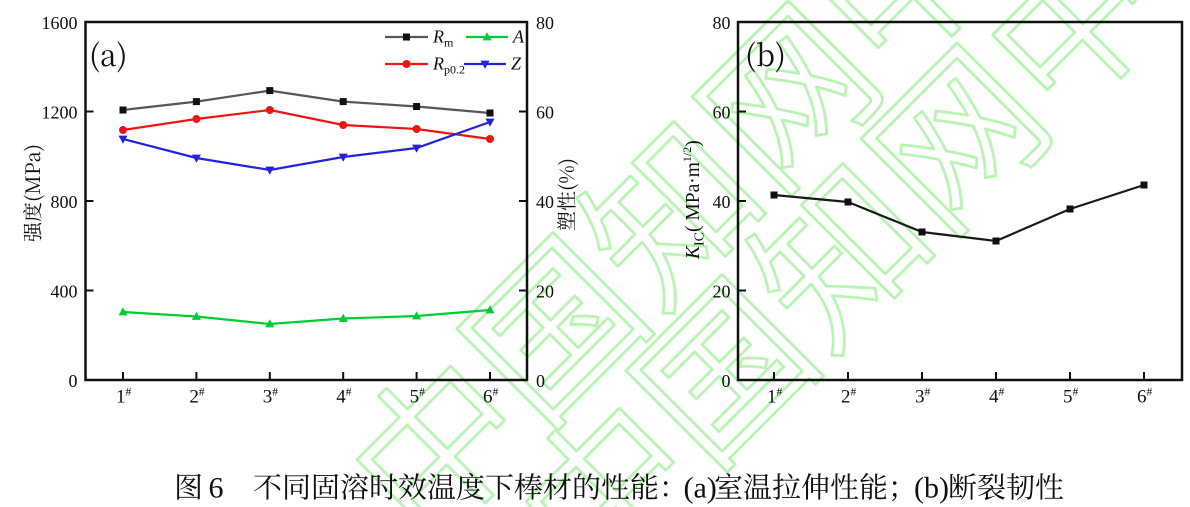 Image resolution: width=1190 pixels, height=507 pixels. What do you see at coordinates (700, 488) in the screenshot?
I see `svg-text: (a)` at bounding box center [700, 488].